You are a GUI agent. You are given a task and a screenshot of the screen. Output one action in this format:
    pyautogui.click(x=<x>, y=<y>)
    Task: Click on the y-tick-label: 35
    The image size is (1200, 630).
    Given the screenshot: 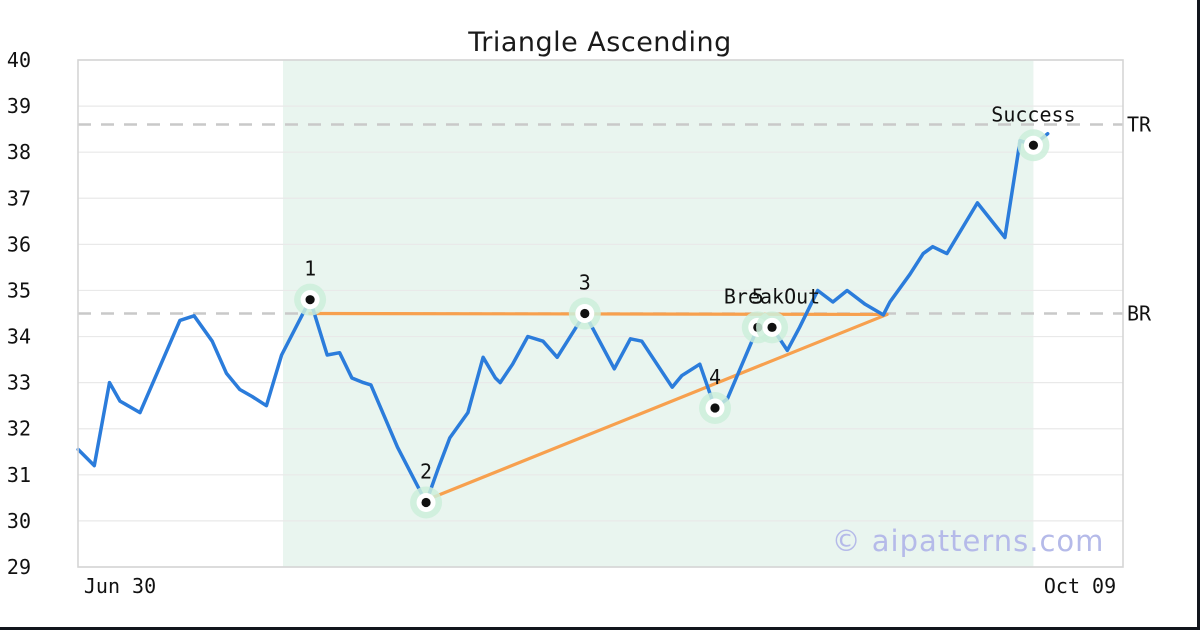 What is the action you would take?
    pyautogui.click(x=19, y=290)
    